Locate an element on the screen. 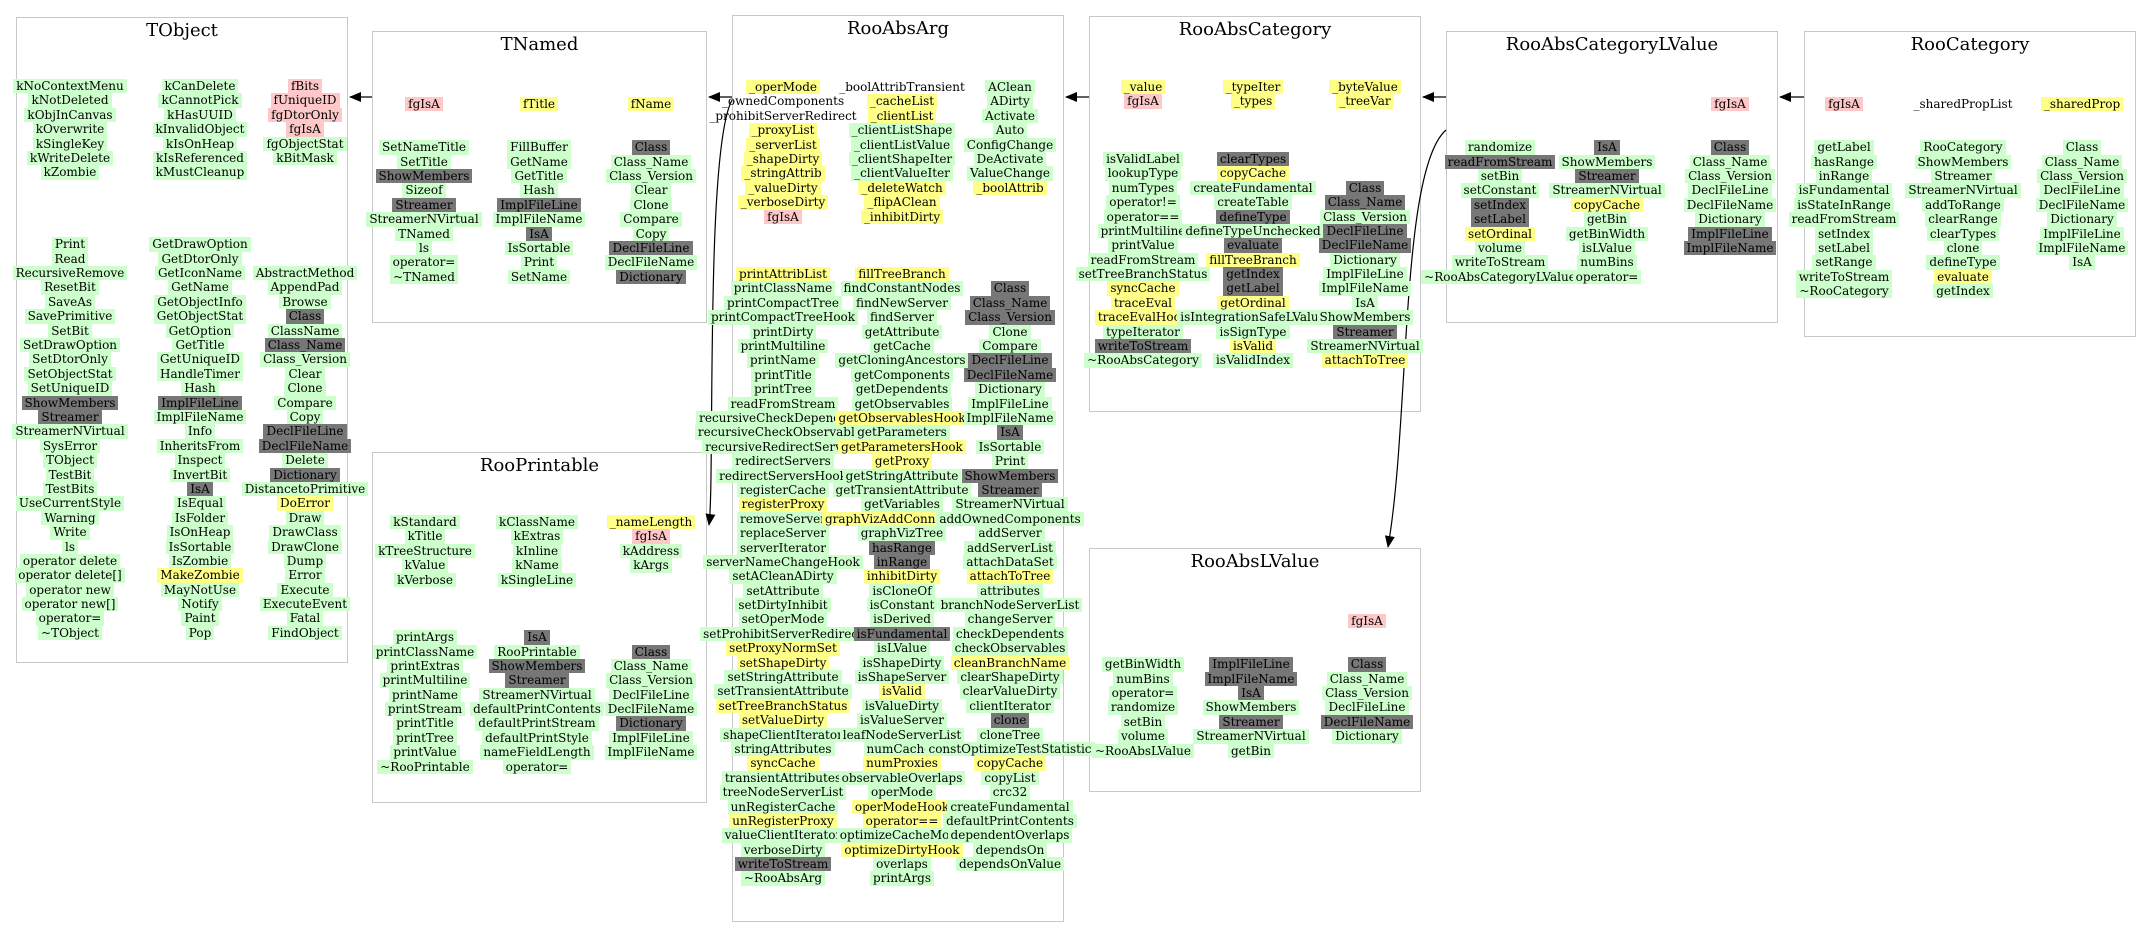 The height and width of the screenshot is (949, 2152). member-item: _shapeDirty is located at coordinates (783, 159).